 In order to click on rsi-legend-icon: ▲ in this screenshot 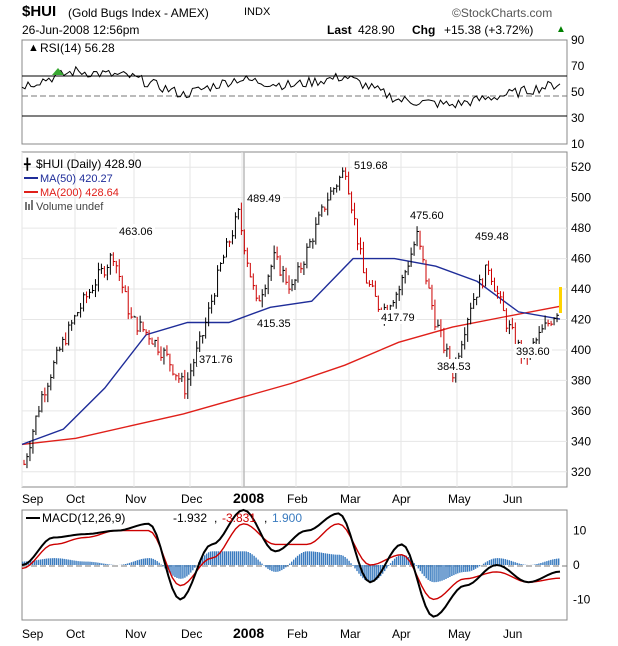, I will do `click(33, 48)`.